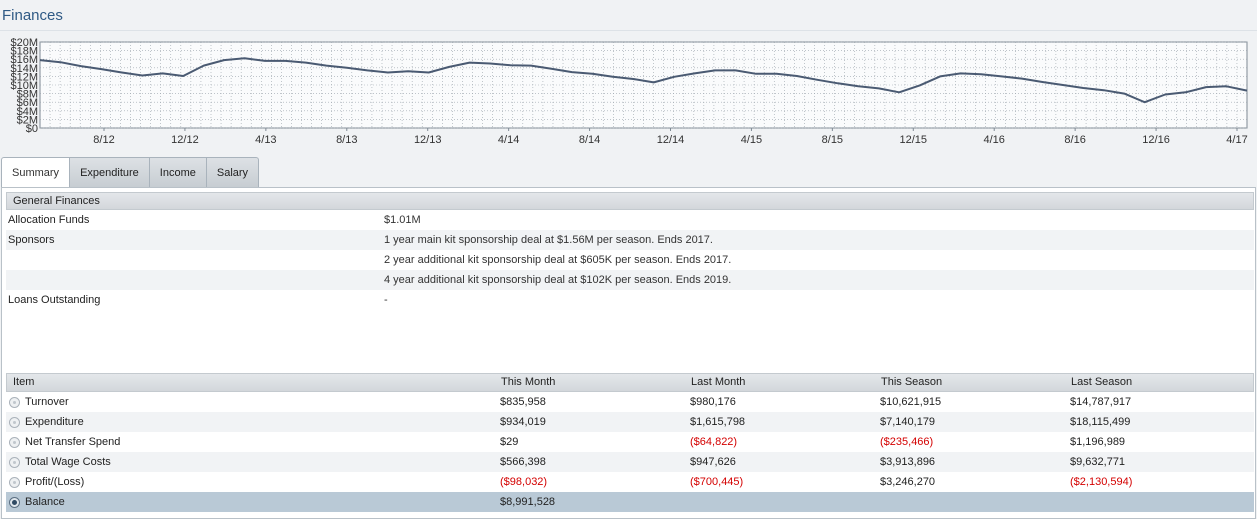 Image resolution: width=1257 pixels, height=519 pixels. I want to click on this-month-value: ($98,032), so click(524, 482).